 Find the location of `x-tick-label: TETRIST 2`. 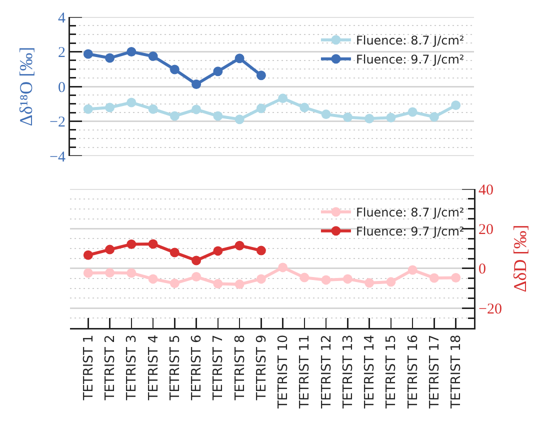

x-tick-label: TETRIST 2 is located at coordinates (110, 368).